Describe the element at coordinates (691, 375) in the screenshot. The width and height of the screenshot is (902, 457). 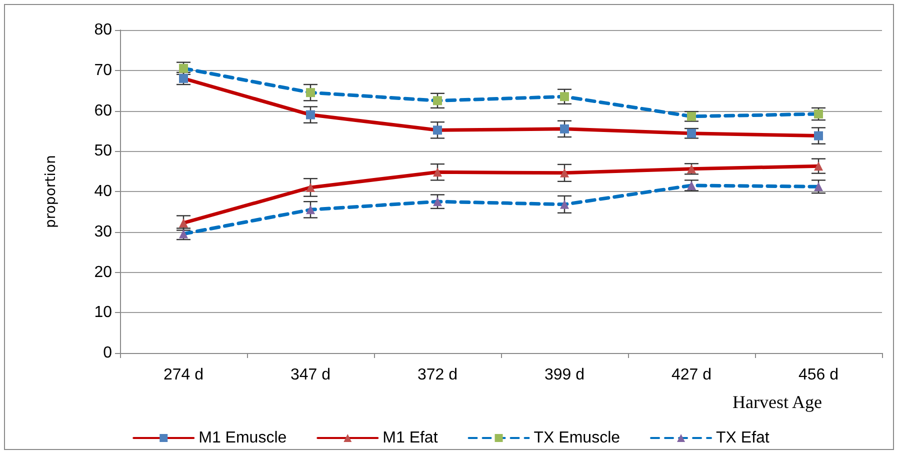
I see `x-tick-label: 427 d` at that location.